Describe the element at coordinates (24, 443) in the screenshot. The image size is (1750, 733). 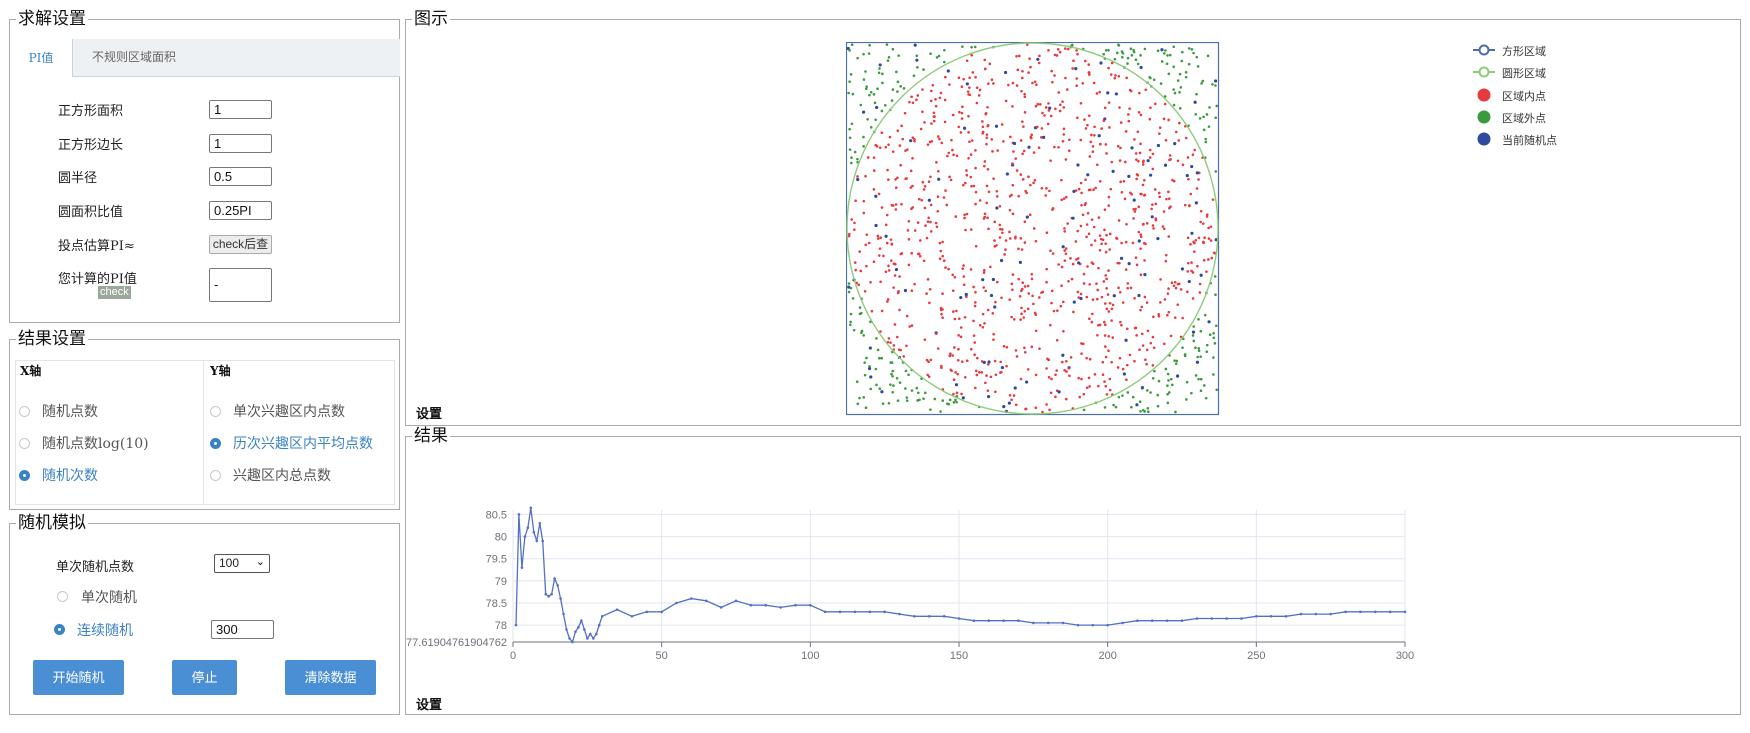
I see `x-option-log10-radio` at that location.